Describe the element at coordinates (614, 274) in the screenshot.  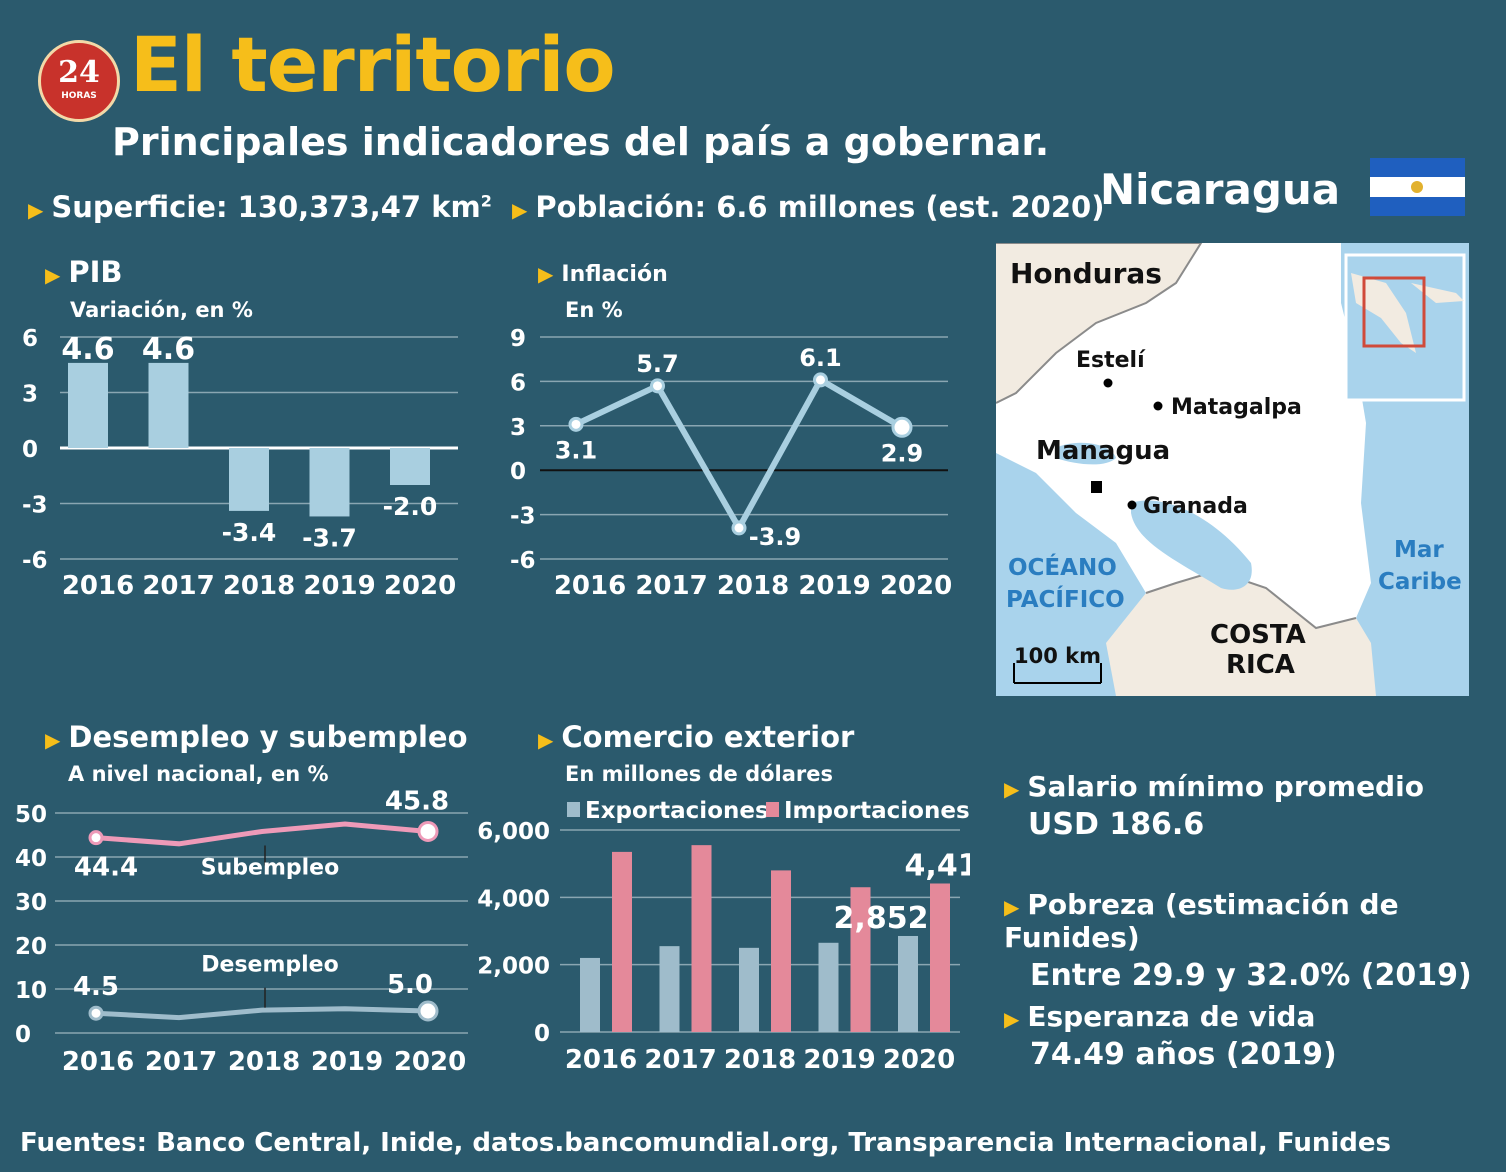
I see `inflation-title-text: Inflación` at that location.